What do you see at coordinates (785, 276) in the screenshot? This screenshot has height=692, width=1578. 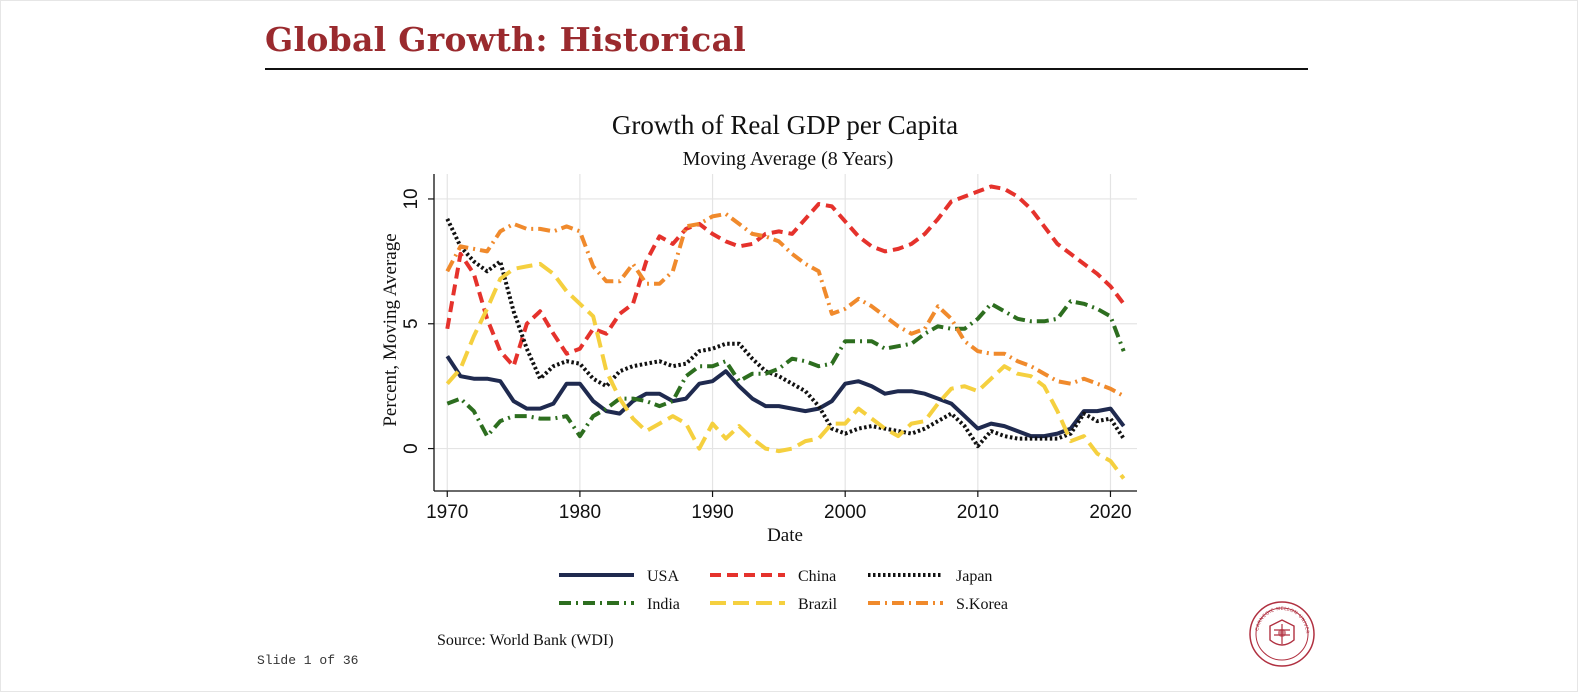 I see `series-line-china` at bounding box center [785, 276].